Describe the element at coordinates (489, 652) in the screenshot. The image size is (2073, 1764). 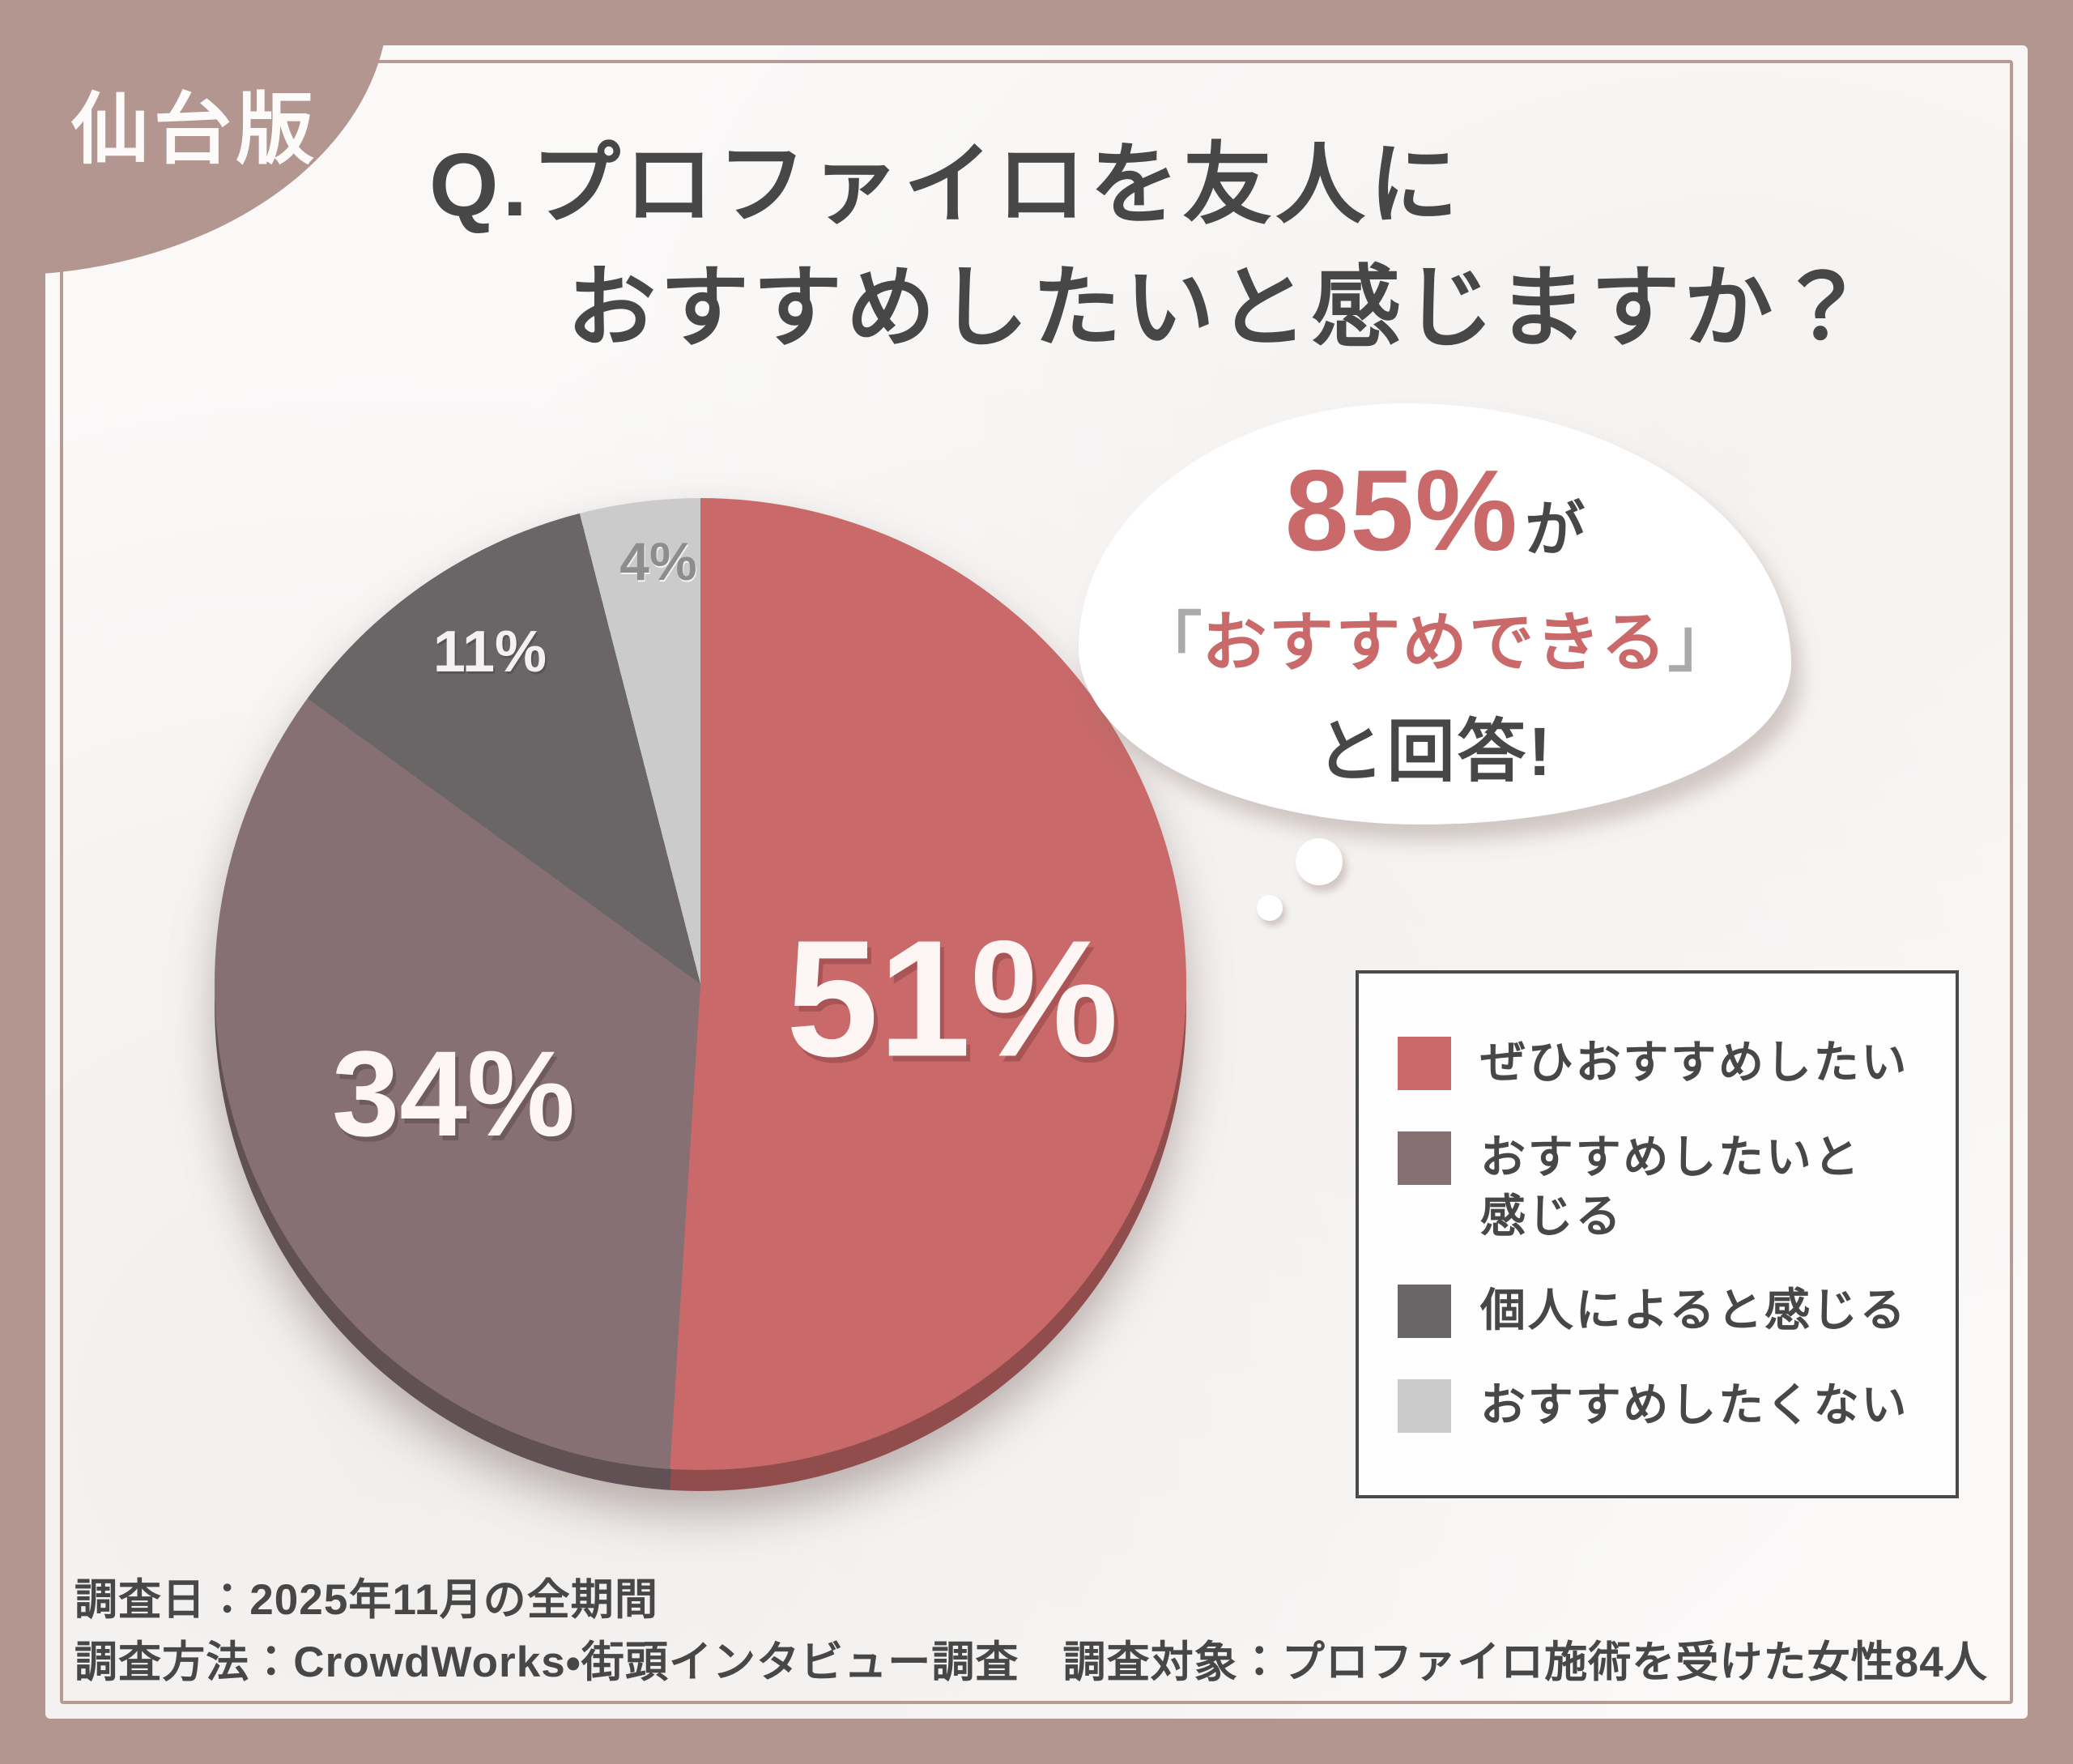
I see `pie-slice-label-11: 11%` at that location.